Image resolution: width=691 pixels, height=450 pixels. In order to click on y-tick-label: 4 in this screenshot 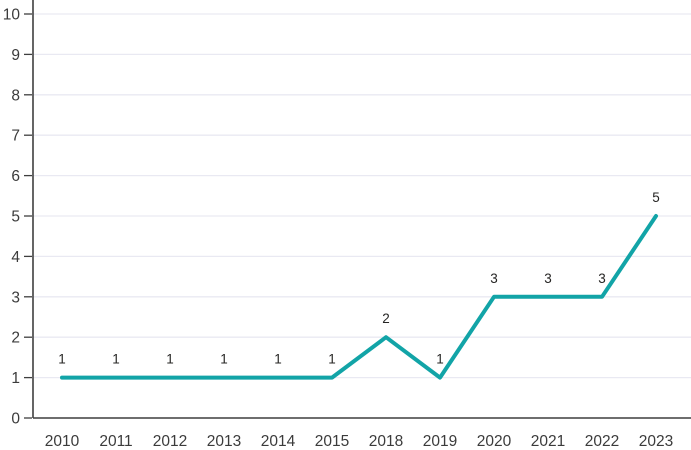, I will do `click(15, 257)`.